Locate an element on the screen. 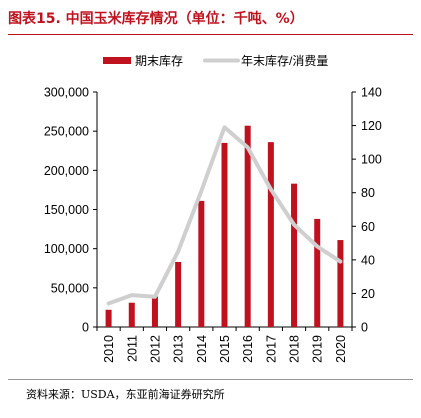 The width and height of the screenshot is (421, 418). x-tick-label: 2011 is located at coordinates (132, 348).